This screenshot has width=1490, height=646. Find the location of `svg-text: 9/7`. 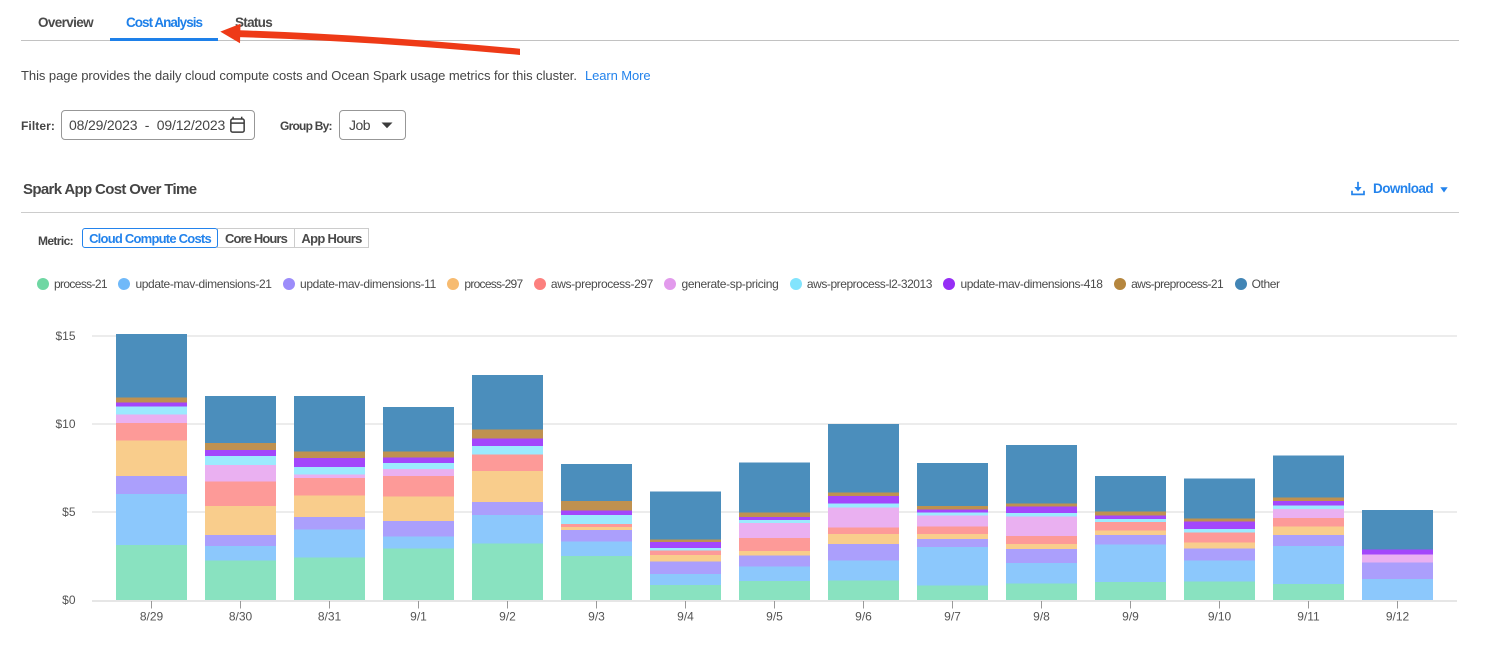

svg-text: 9/7 is located at coordinates (952, 617).